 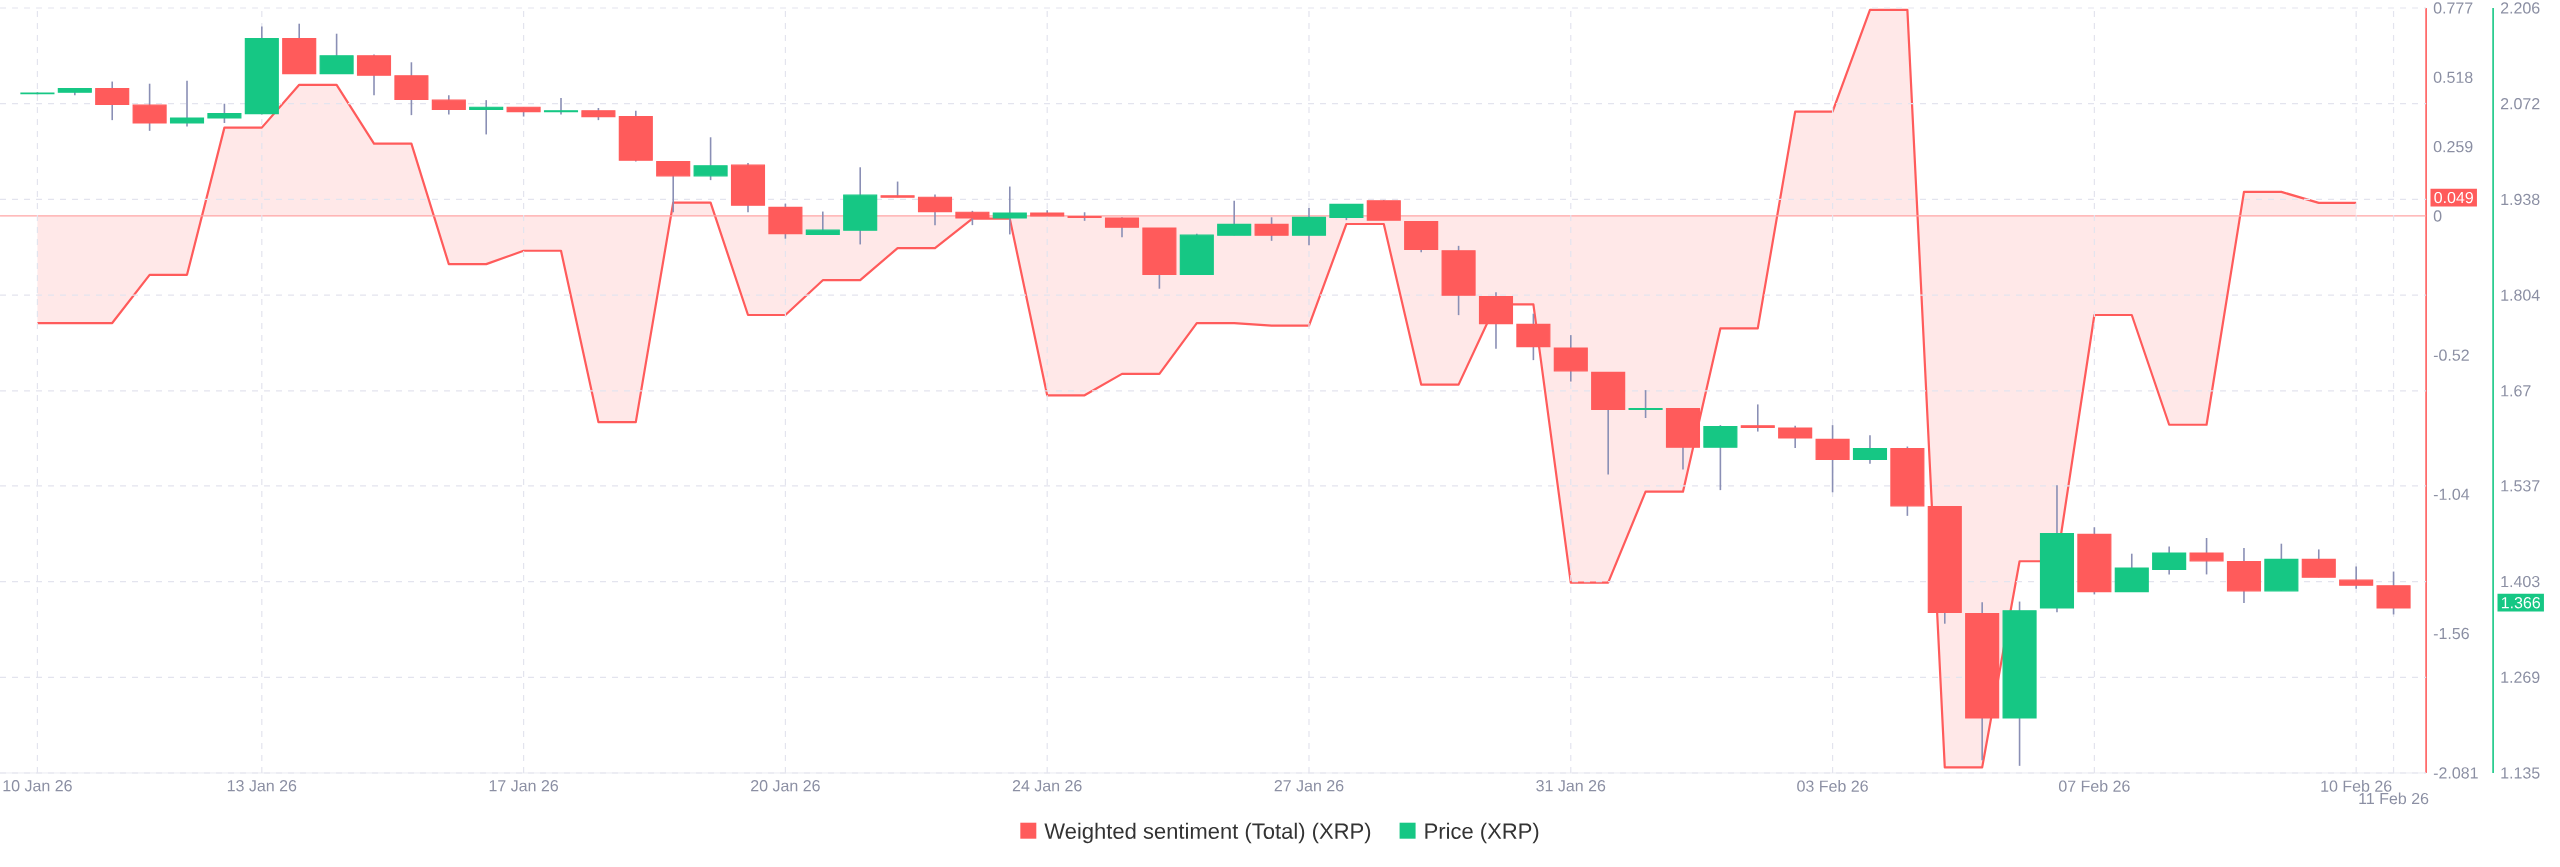 What do you see at coordinates (1207, 833) in the screenshot?
I see `legend-label: Weighted sentiment (Total) (XRP)` at bounding box center [1207, 833].